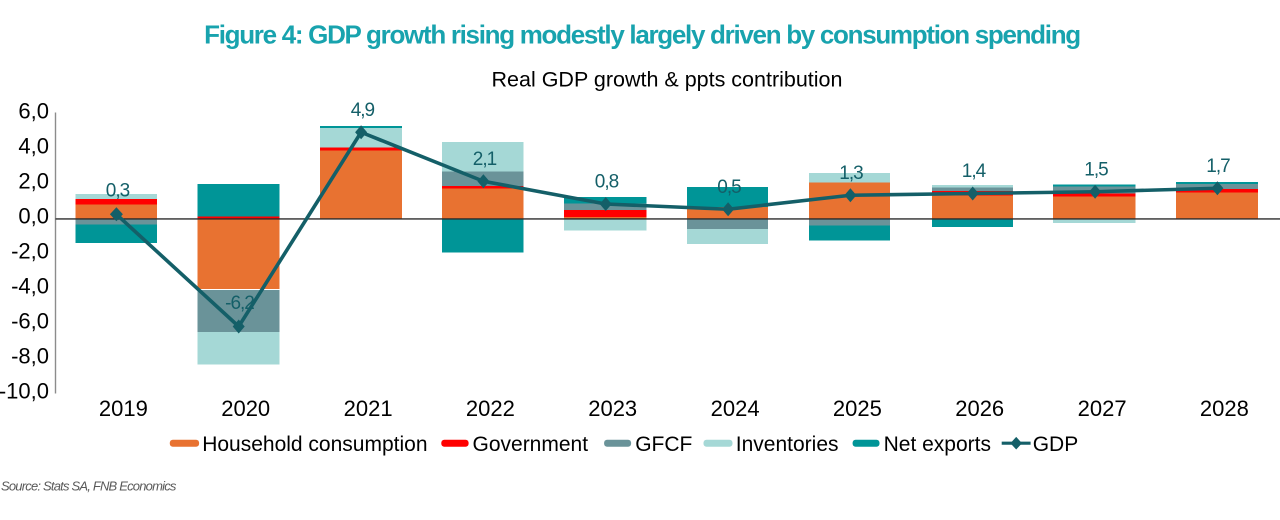 Image resolution: width=1280 pixels, height=520 pixels. Describe the element at coordinates (607, 182) in the screenshot. I see `svg-text: 0,8` at that location.